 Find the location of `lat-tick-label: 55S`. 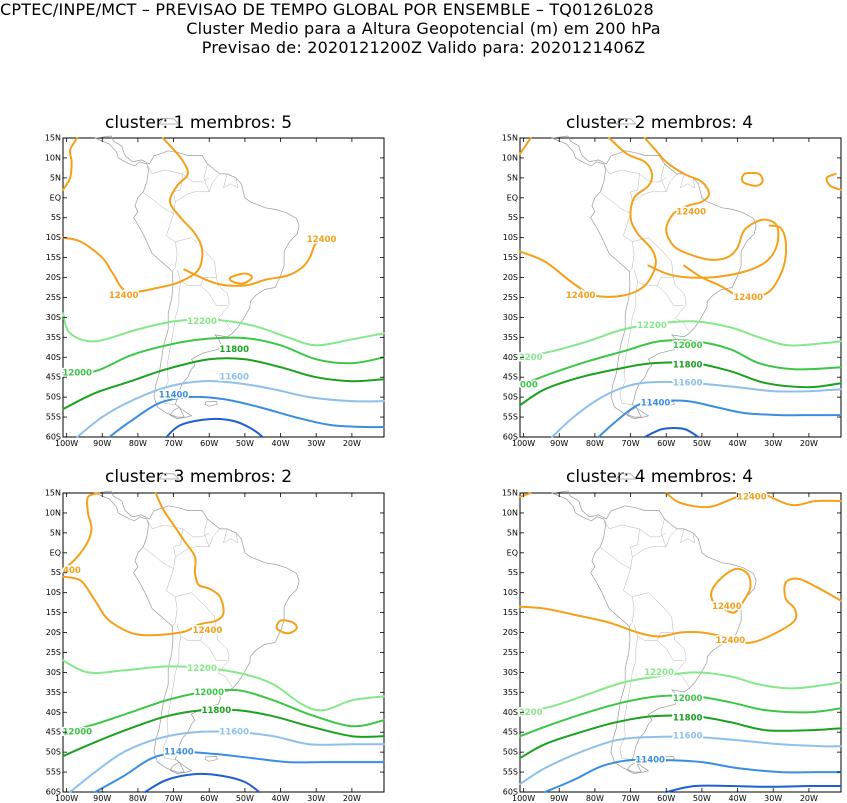

lat-tick-label: 55S is located at coordinates (510, 417).